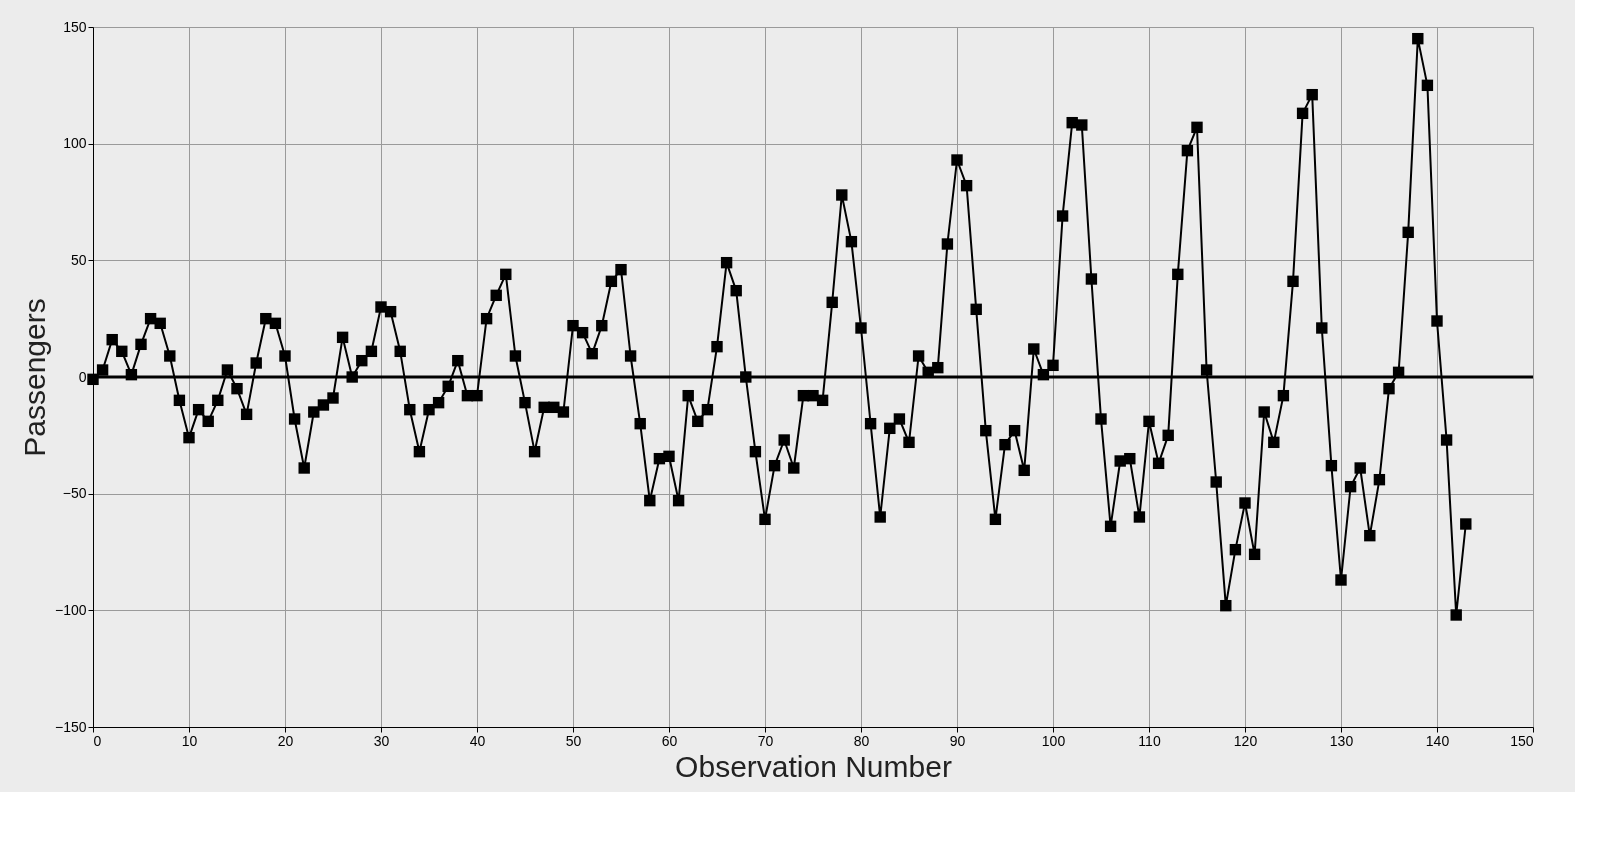 The width and height of the screenshot is (1600, 852). What do you see at coordinates (573, 740) in the screenshot?
I see `x-tick-label: 50` at bounding box center [573, 740].